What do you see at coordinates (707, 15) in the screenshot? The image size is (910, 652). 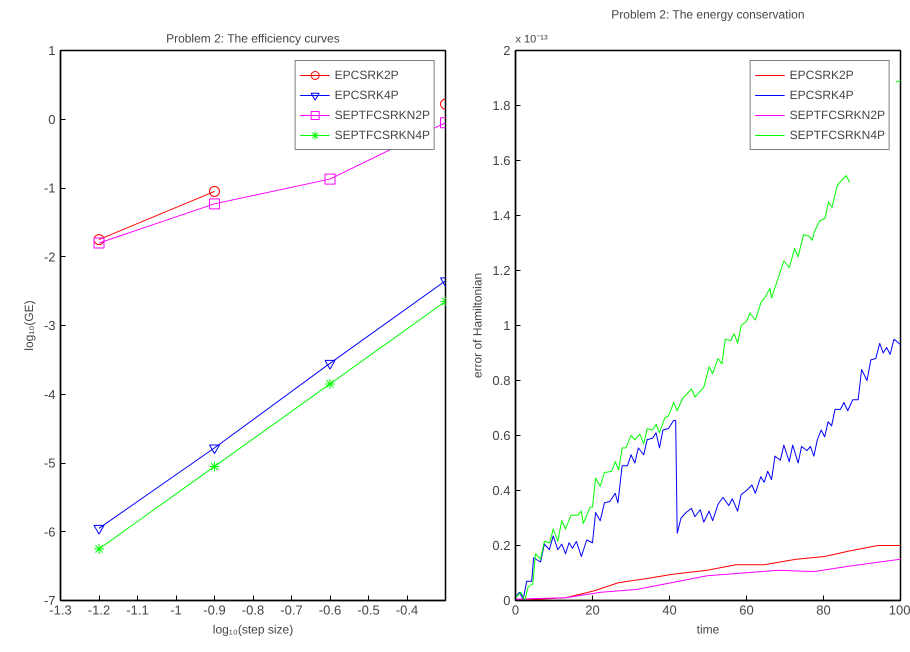 I see `chart-title: Problem 2: The energy conservation` at bounding box center [707, 15].